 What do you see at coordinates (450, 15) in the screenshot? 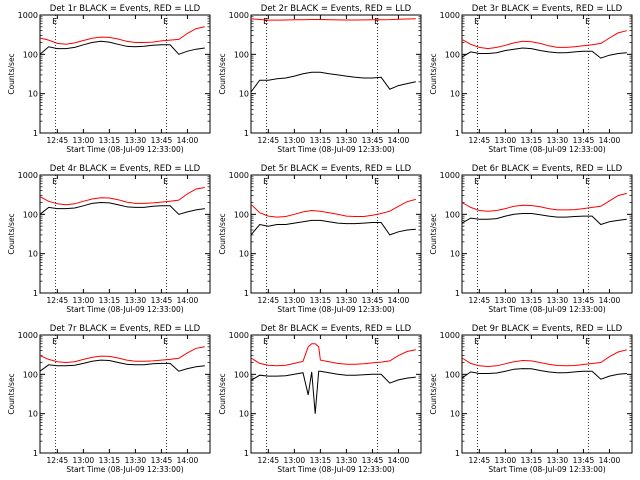
I see `y-tick-label-3-3: 1000` at bounding box center [450, 15].